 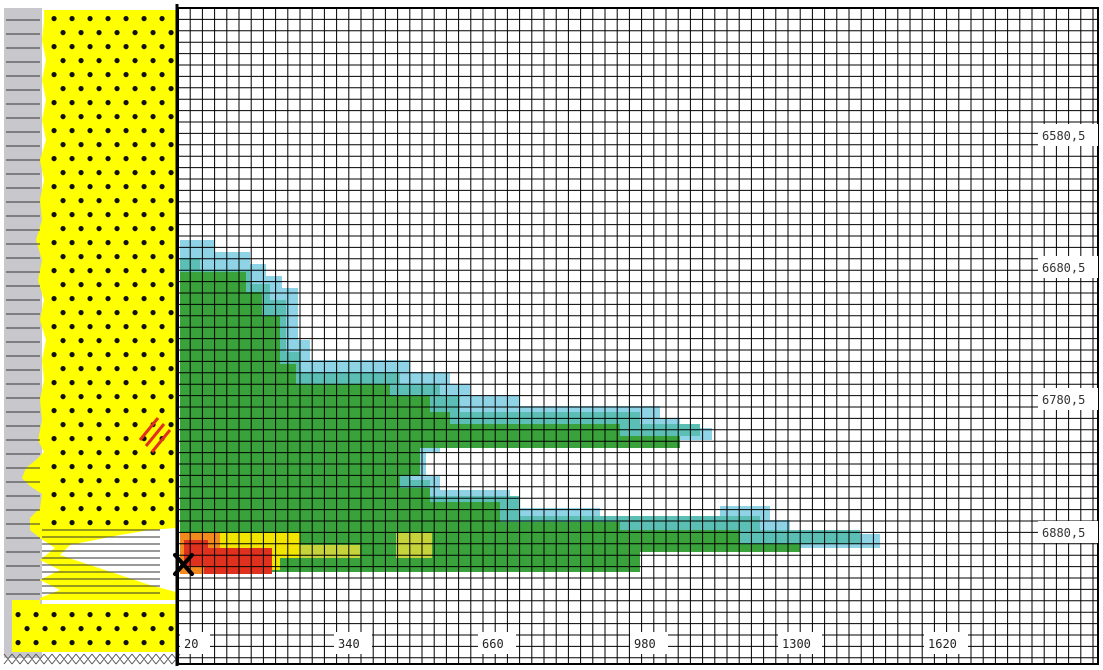 What do you see at coordinates (23, 333) in the screenshot?
I see `shale-background` at bounding box center [23, 333].